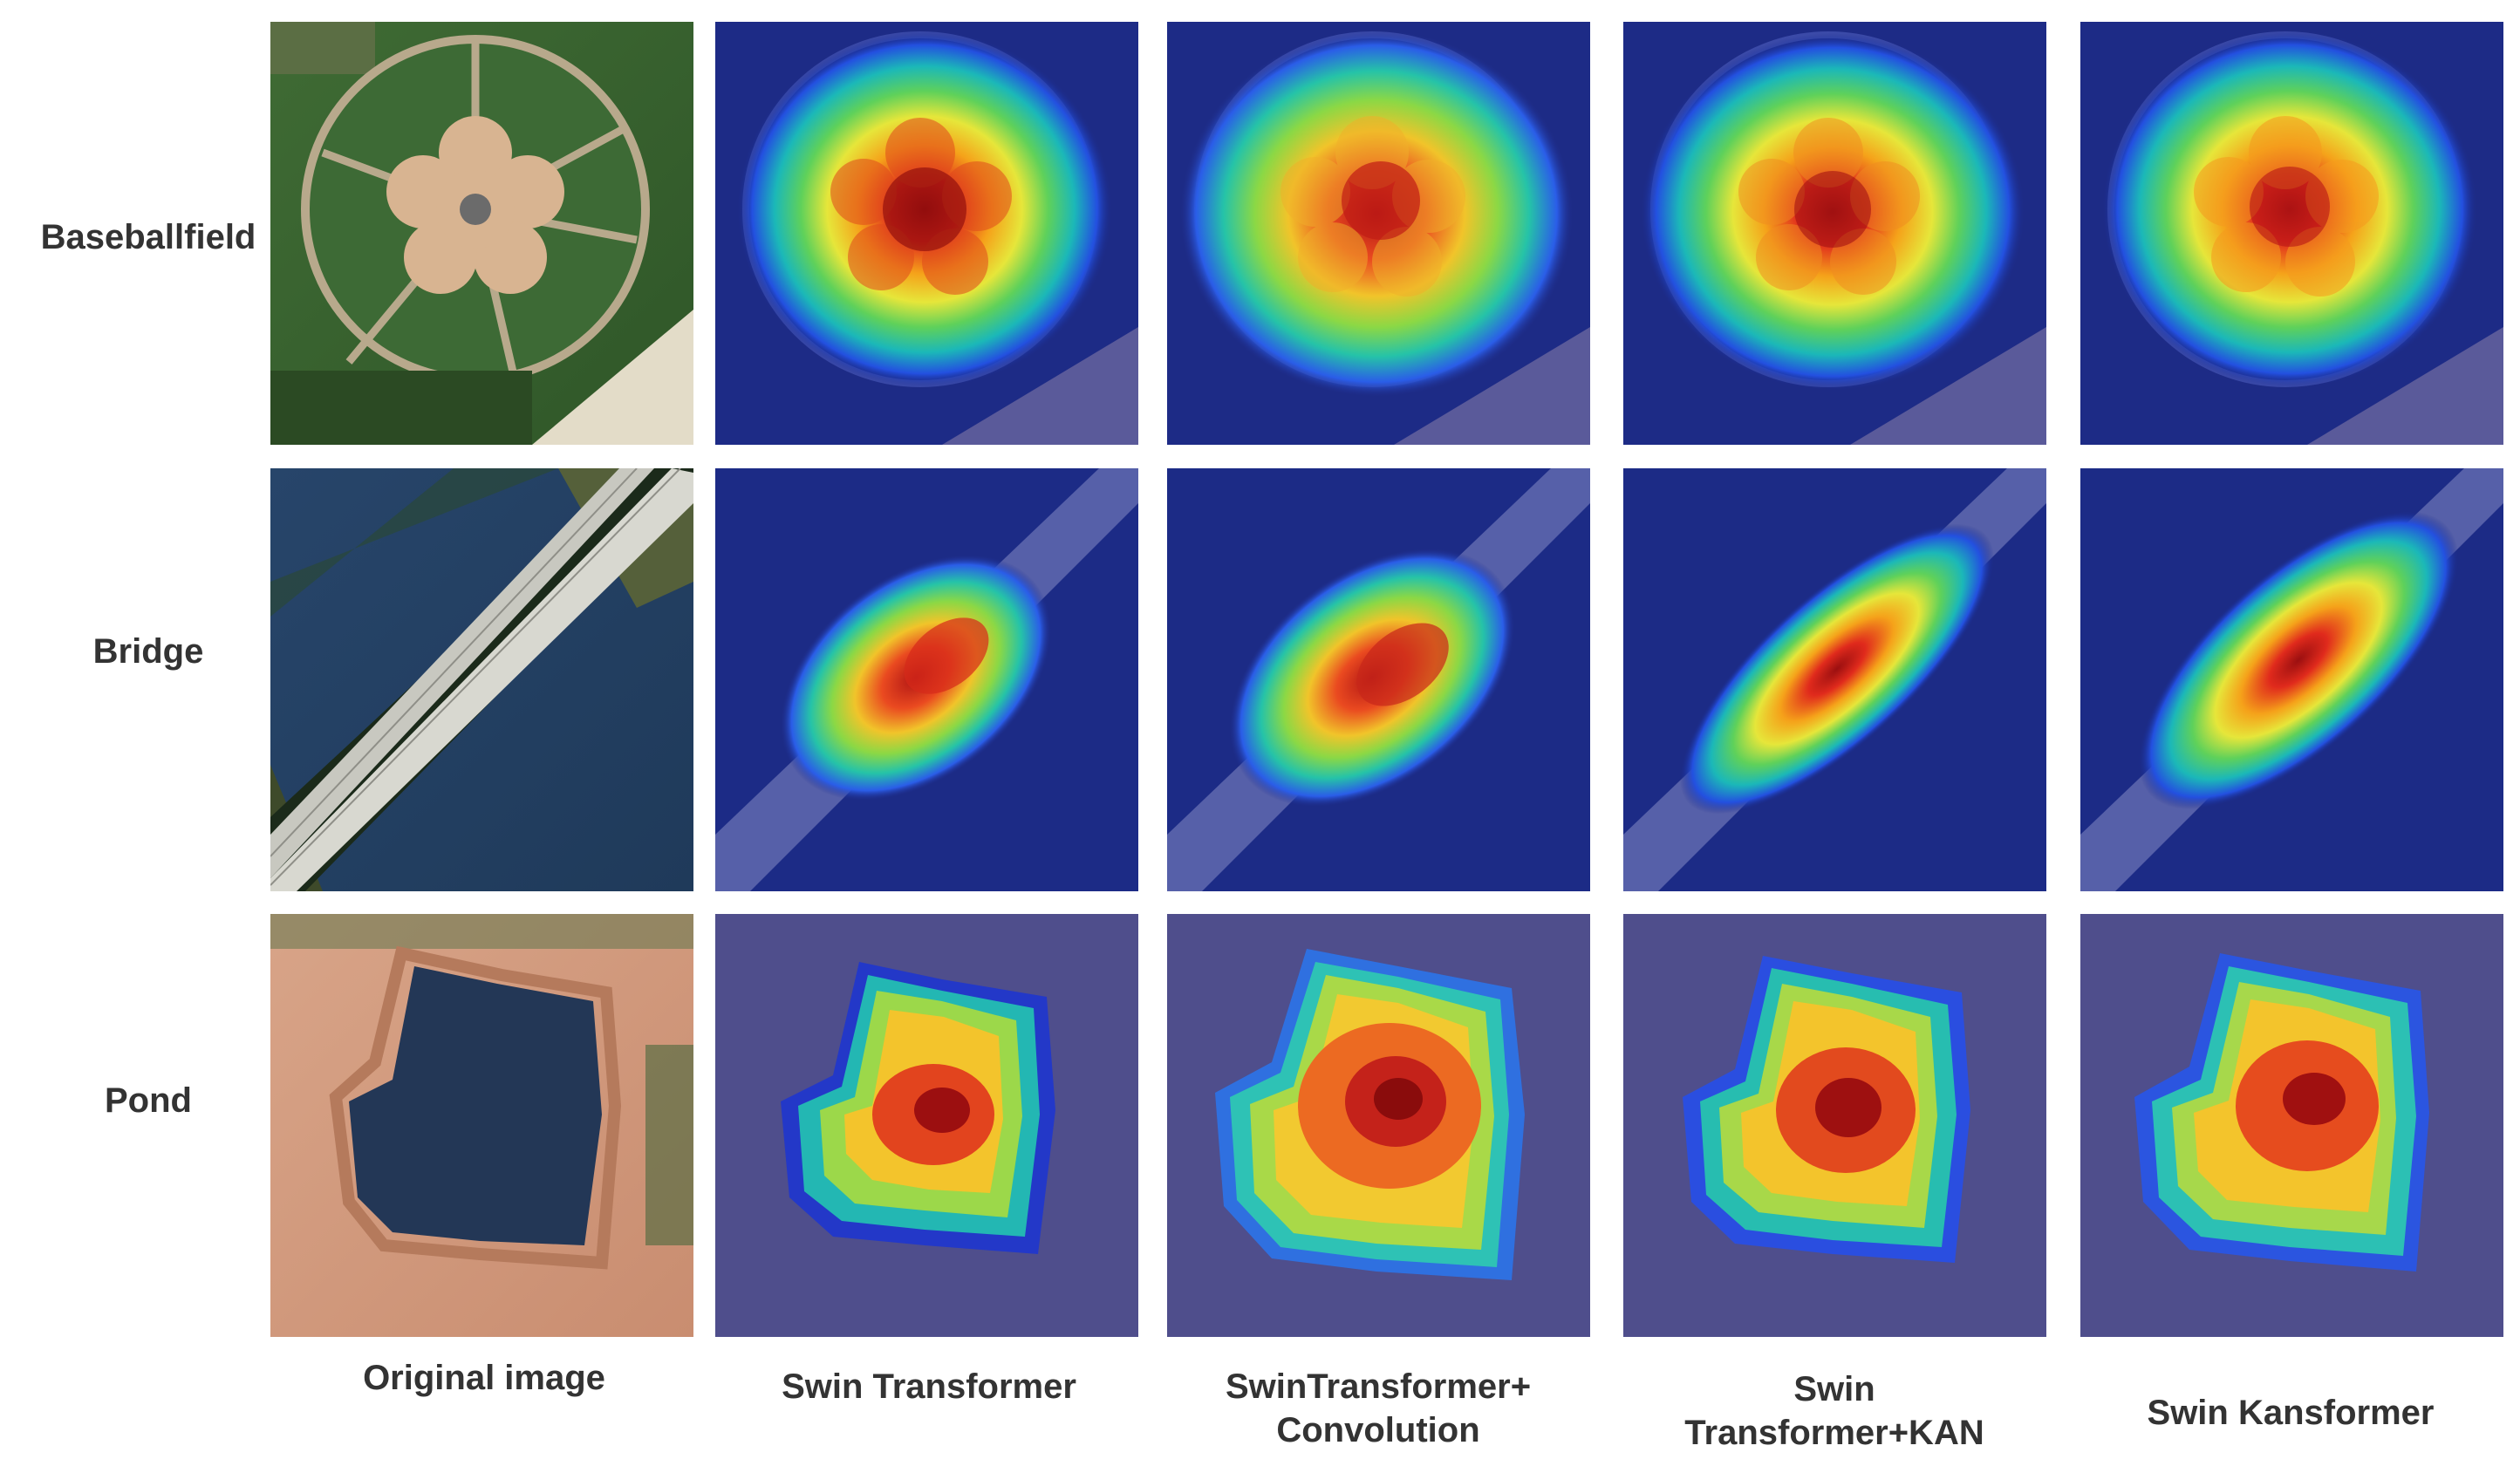 This screenshot has height=1466, width=2520. What do you see at coordinates (481, 1125) in the screenshot?
I see `image-pond-original` at bounding box center [481, 1125].